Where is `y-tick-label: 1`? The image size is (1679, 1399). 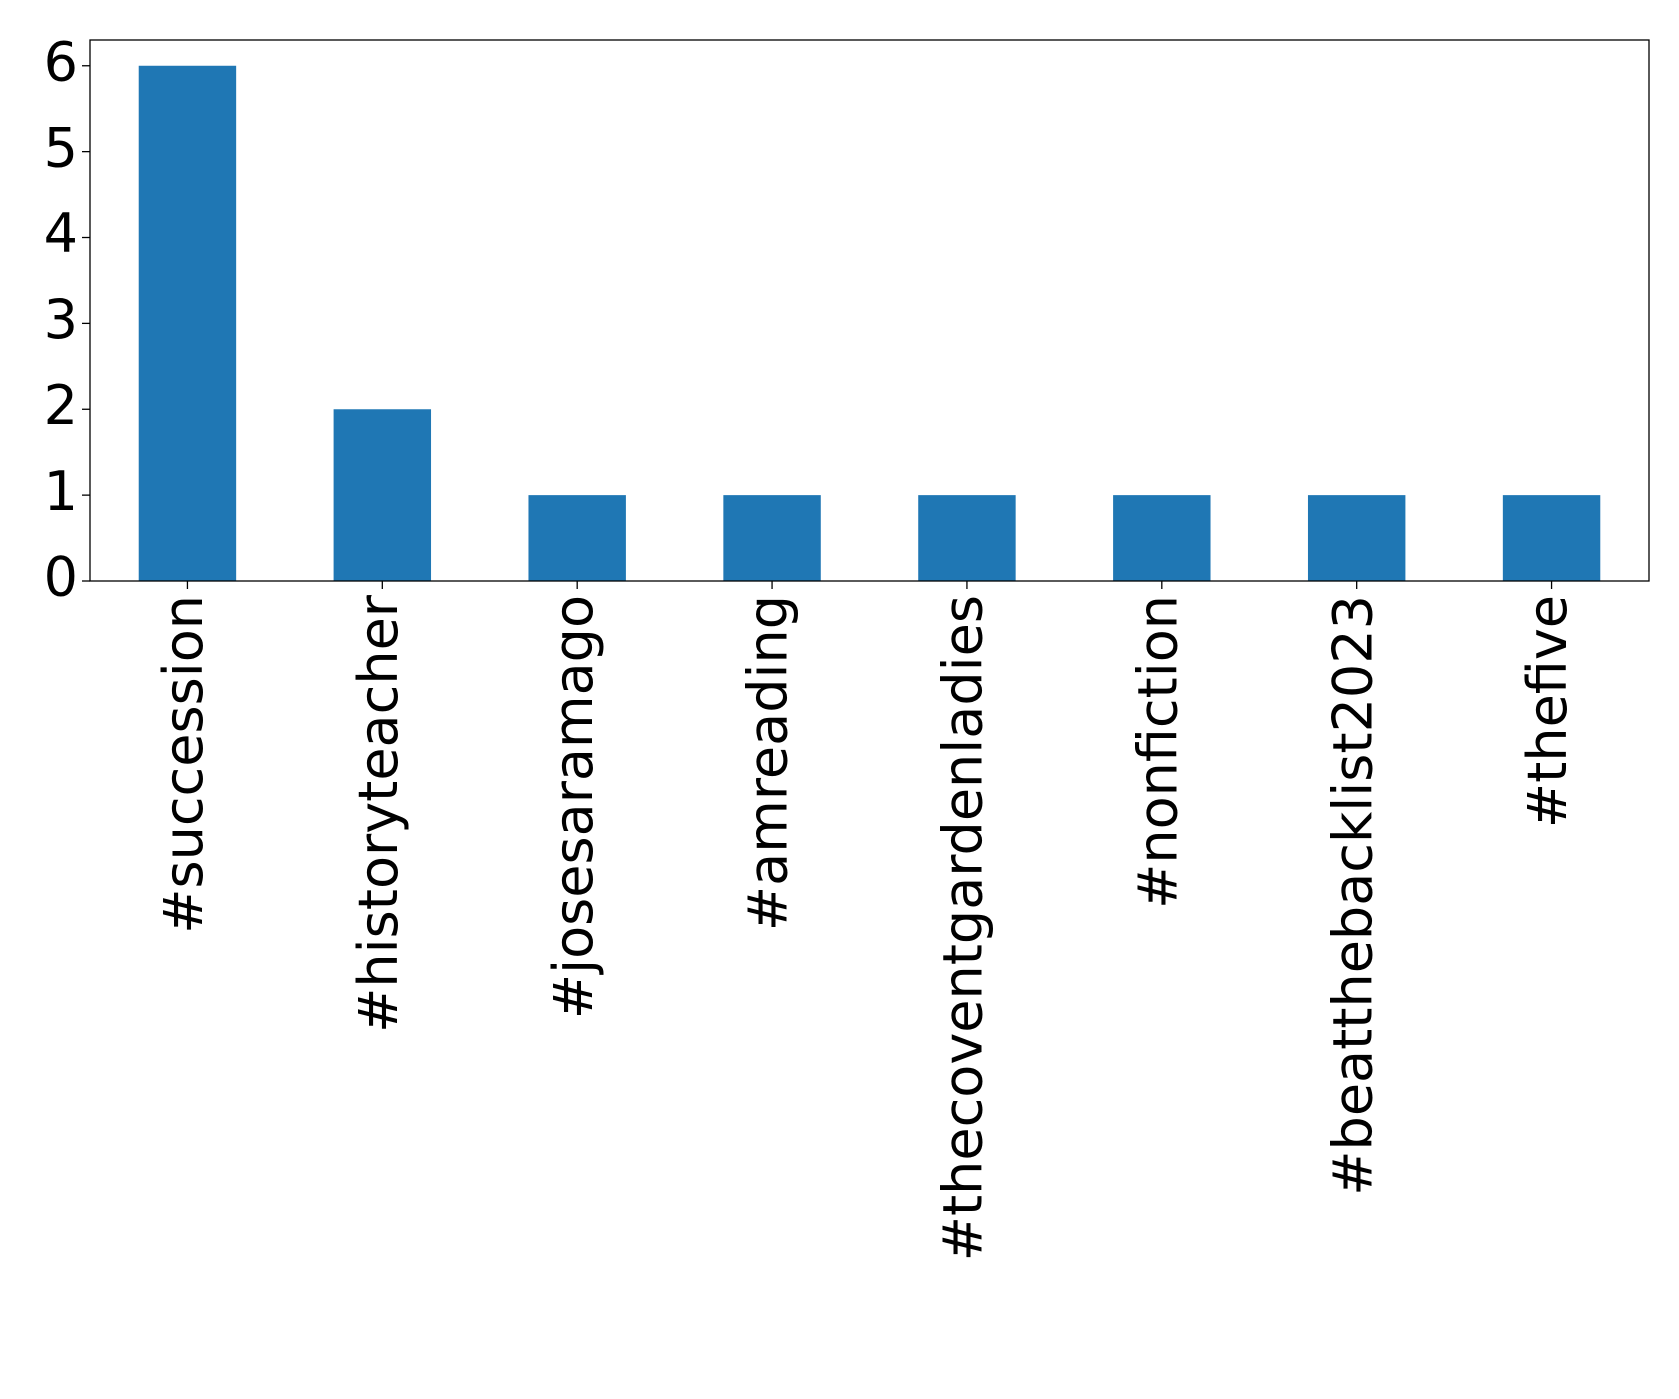
y-tick-label: 1 is located at coordinates (61, 491).